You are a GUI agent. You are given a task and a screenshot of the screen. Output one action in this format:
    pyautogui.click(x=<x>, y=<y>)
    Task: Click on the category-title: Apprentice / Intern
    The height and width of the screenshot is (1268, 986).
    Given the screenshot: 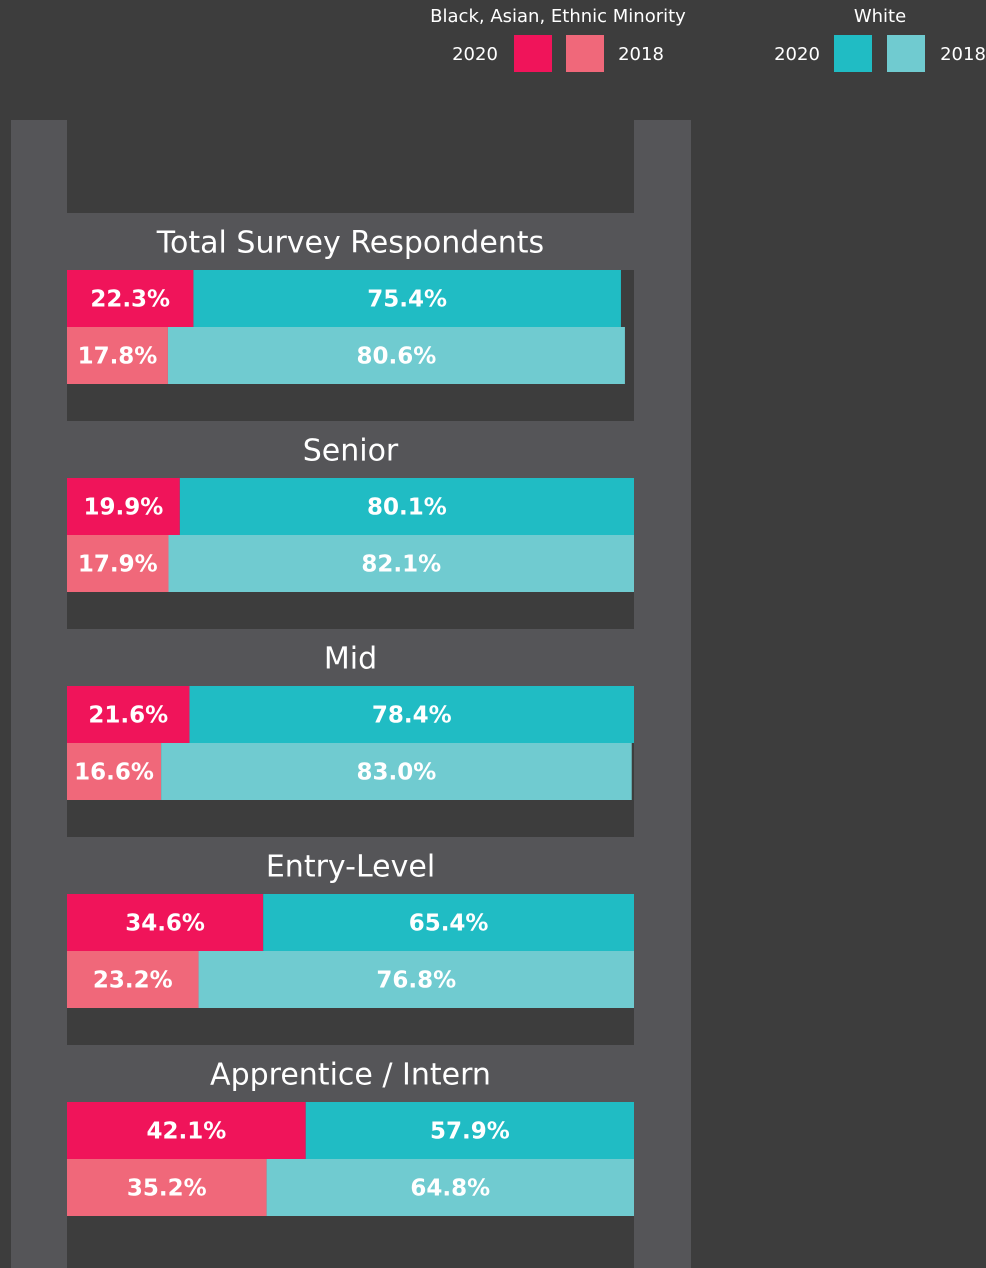 What is the action you would take?
    pyautogui.click(x=350, y=1075)
    